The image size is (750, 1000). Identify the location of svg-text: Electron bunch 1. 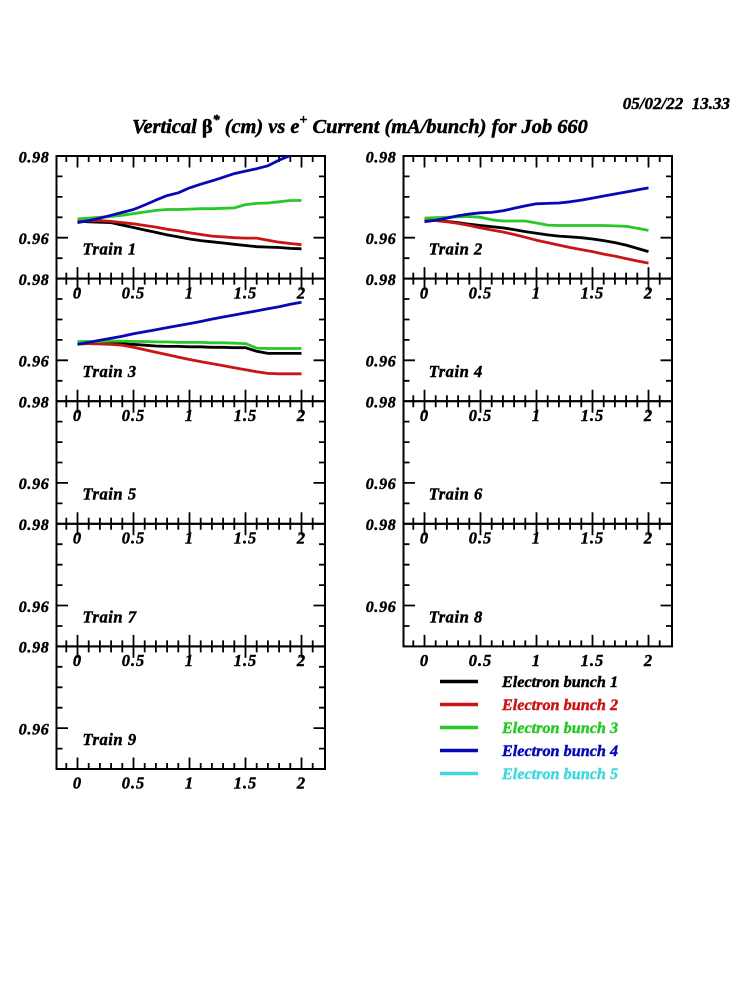
(559, 682).